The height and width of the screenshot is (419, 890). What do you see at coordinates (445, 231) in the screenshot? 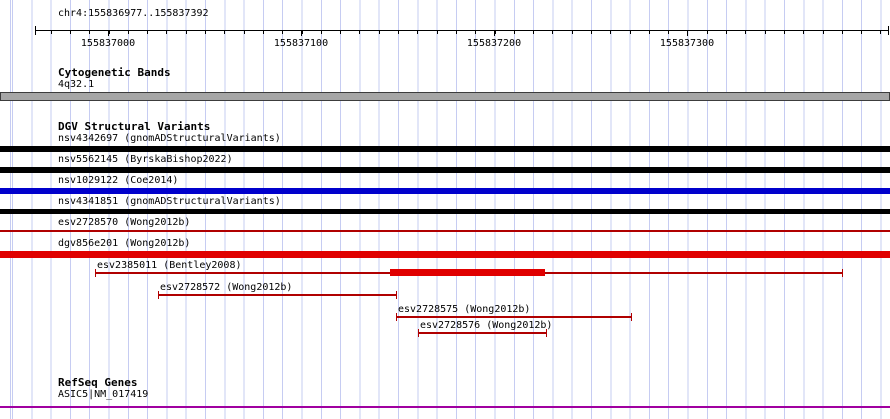
I see `feature-esv2728570` at bounding box center [445, 231].